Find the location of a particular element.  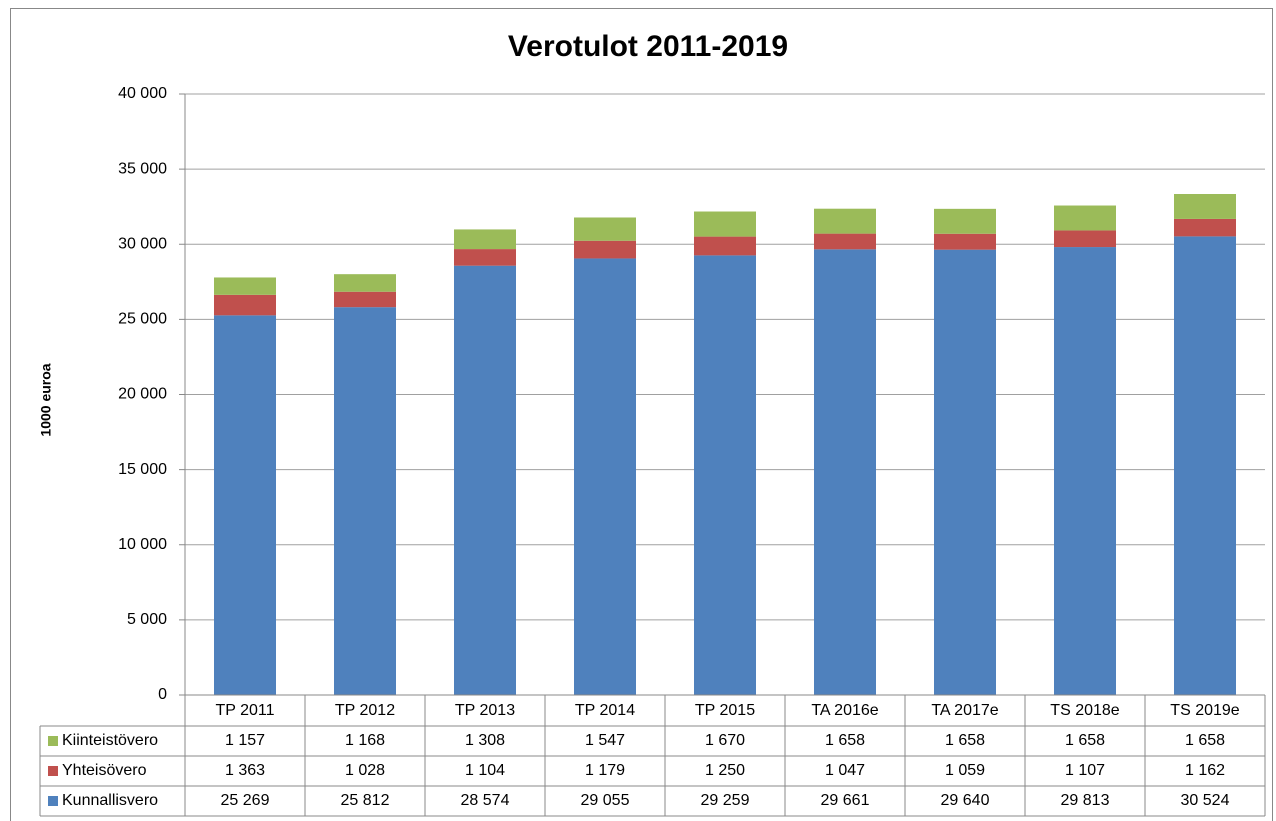

data-label: 1 162 is located at coordinates (1205, 770).